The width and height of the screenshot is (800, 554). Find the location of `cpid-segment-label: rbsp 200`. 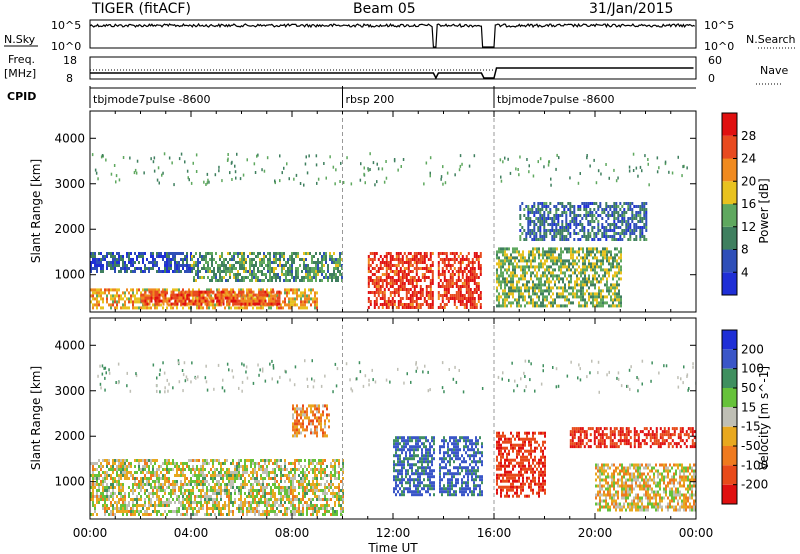

cpid-segment-label: rbsp 200 is located at coordinates (370, 99).